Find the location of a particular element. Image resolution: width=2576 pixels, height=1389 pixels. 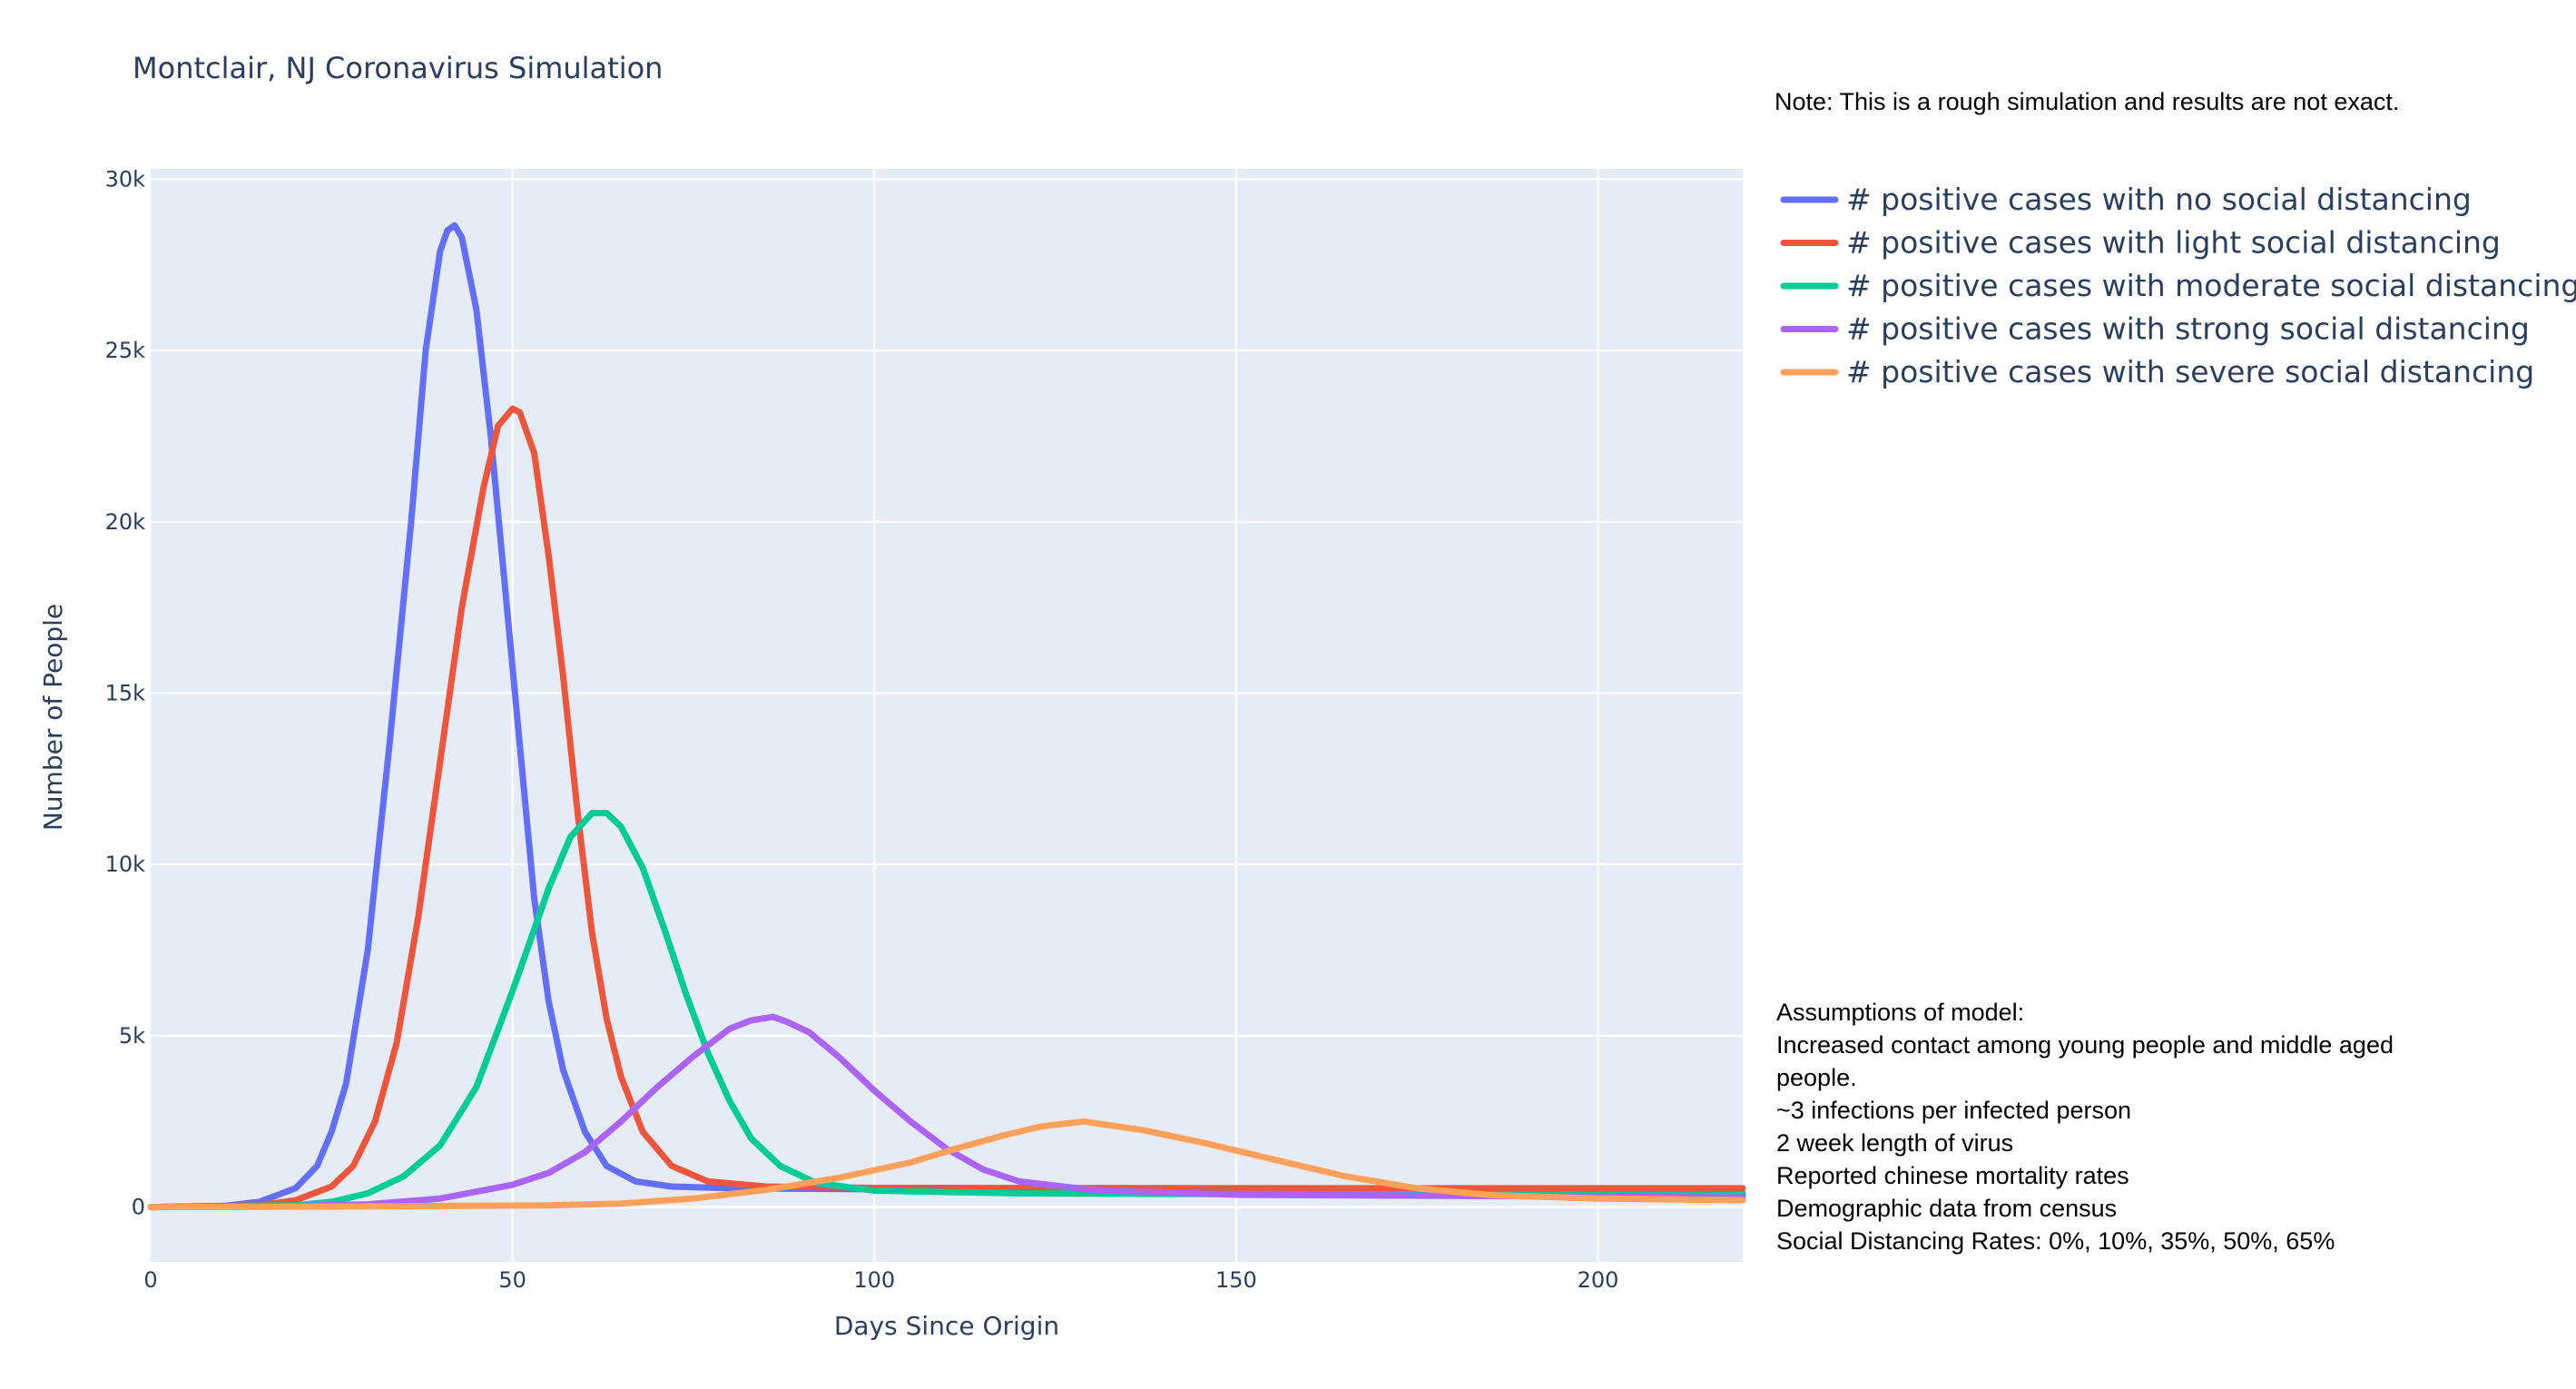

assumption-line: Demographic data from census is located at coordinates (1946, 1208).